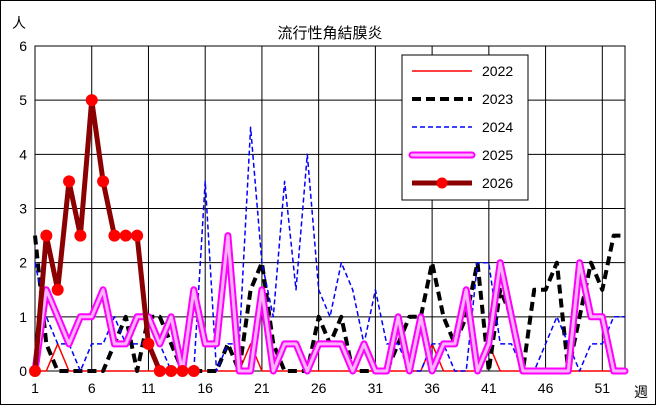 The width and height of the screenshot is (656, 405). Describe the element at coordinates (205, 388) in the screenshot. I see `x-tick-label: 16` at that location.